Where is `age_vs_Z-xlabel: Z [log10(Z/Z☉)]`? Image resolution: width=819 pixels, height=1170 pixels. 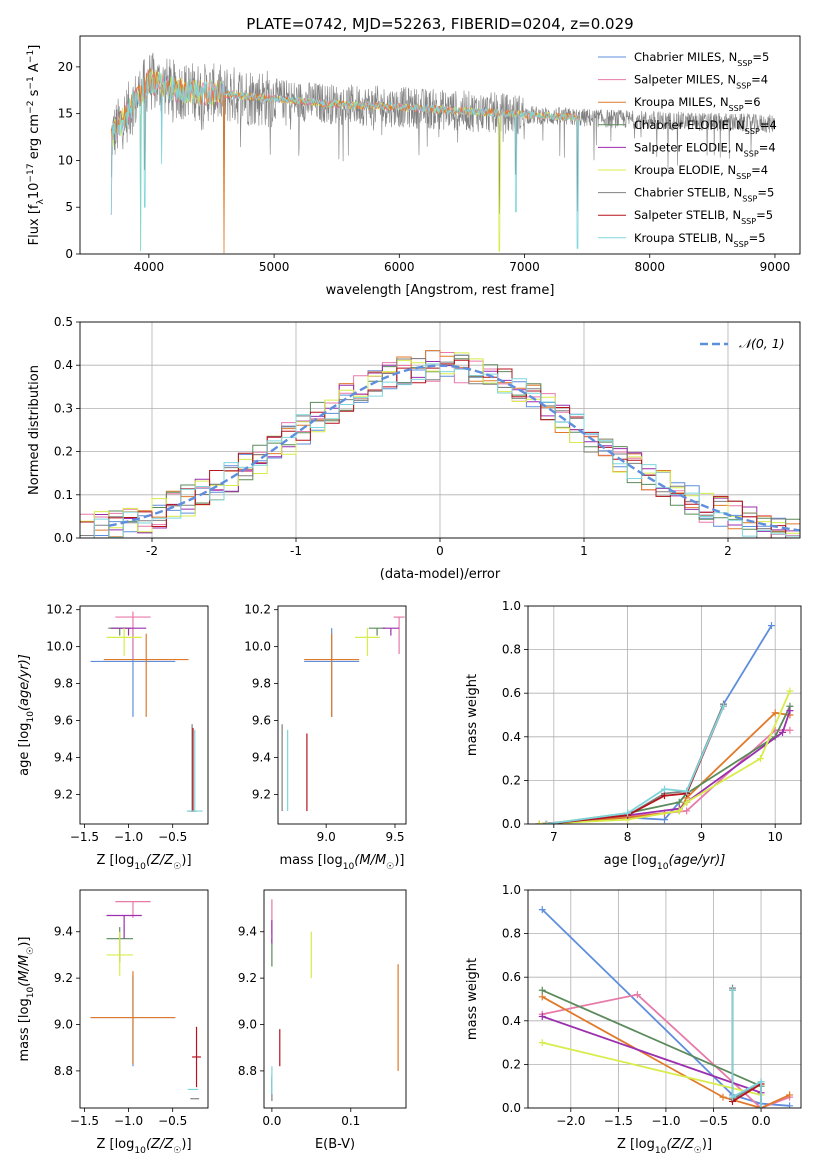 age_vs_Z-xlabel: Z [log10(Z/Z☉)] is located at coordinates (143, 862).